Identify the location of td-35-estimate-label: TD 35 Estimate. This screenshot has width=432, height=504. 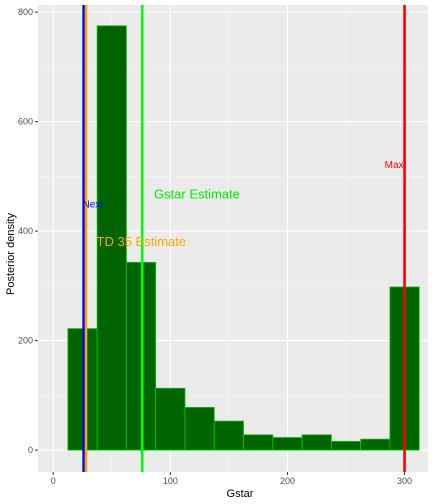
(142, 241).